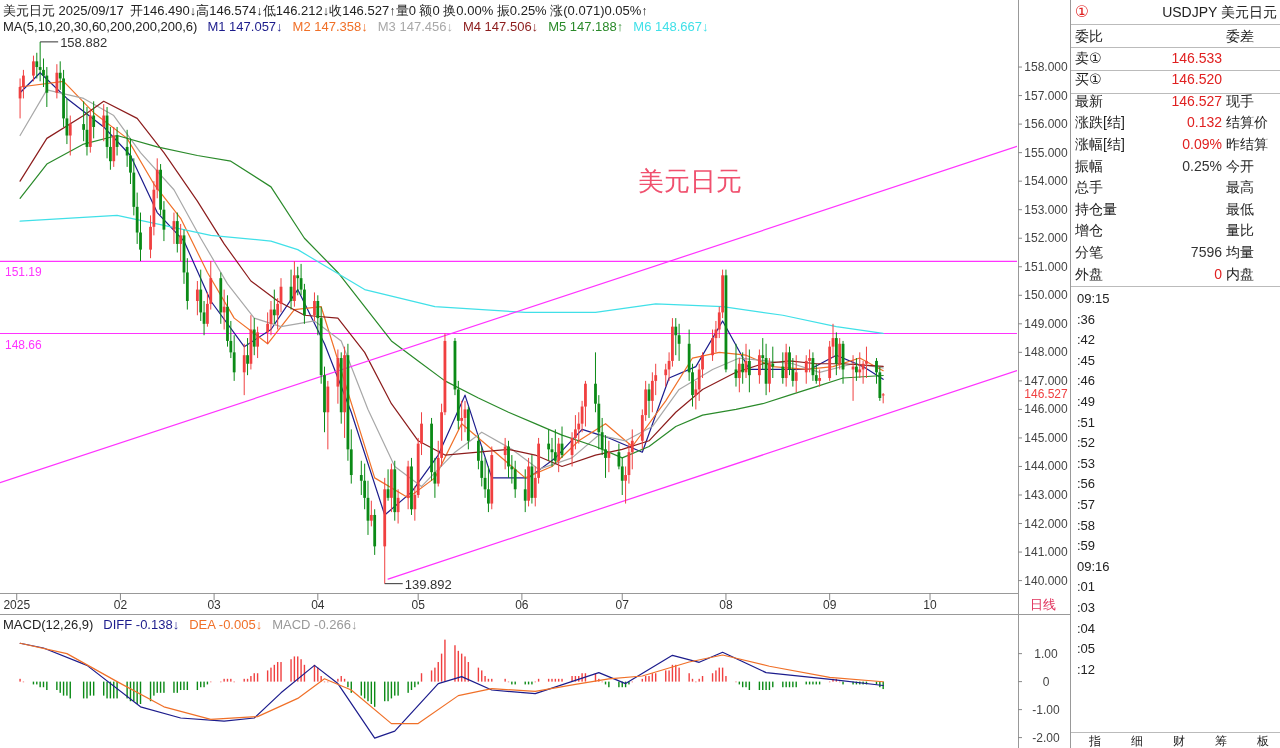 Image resolution: width=1280 pixels, height=748 pixels. I want to click on y-tick-label: 144.000, so click(1046, 466).